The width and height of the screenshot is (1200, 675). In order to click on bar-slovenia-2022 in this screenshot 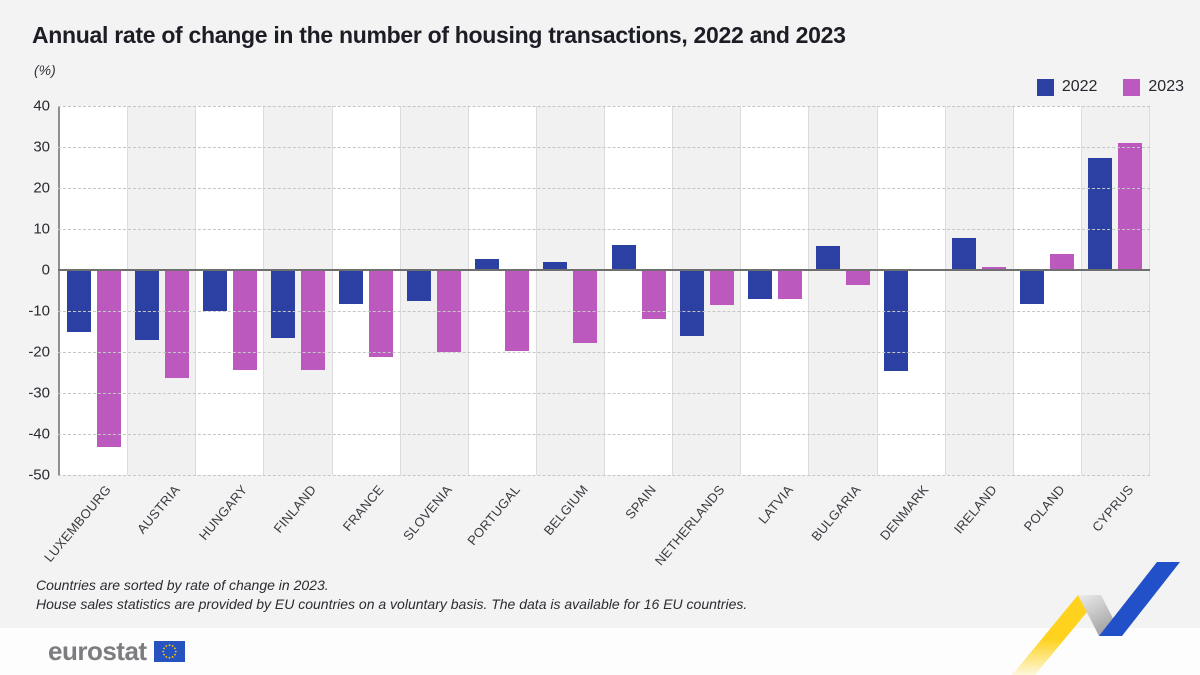, I will do `click(419, 286)`.